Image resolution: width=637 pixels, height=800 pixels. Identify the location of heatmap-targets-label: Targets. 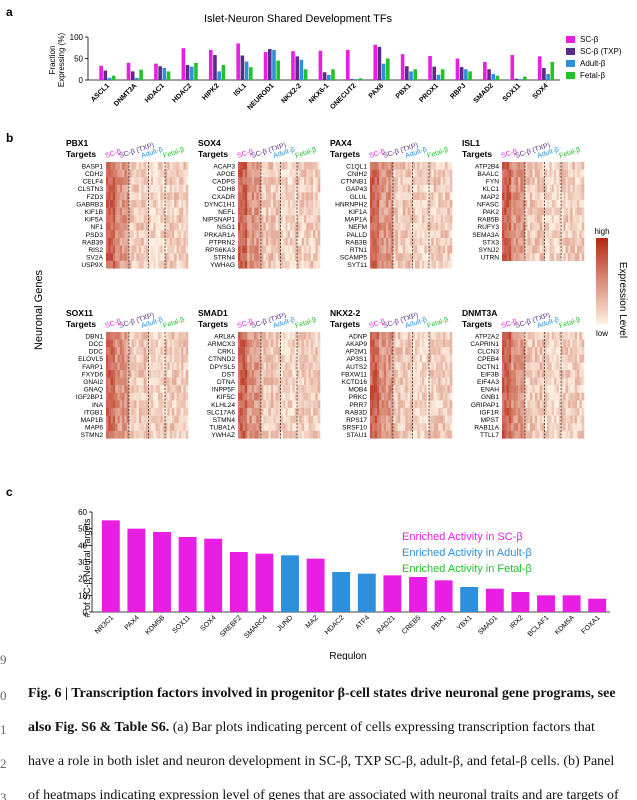
(345, 154).